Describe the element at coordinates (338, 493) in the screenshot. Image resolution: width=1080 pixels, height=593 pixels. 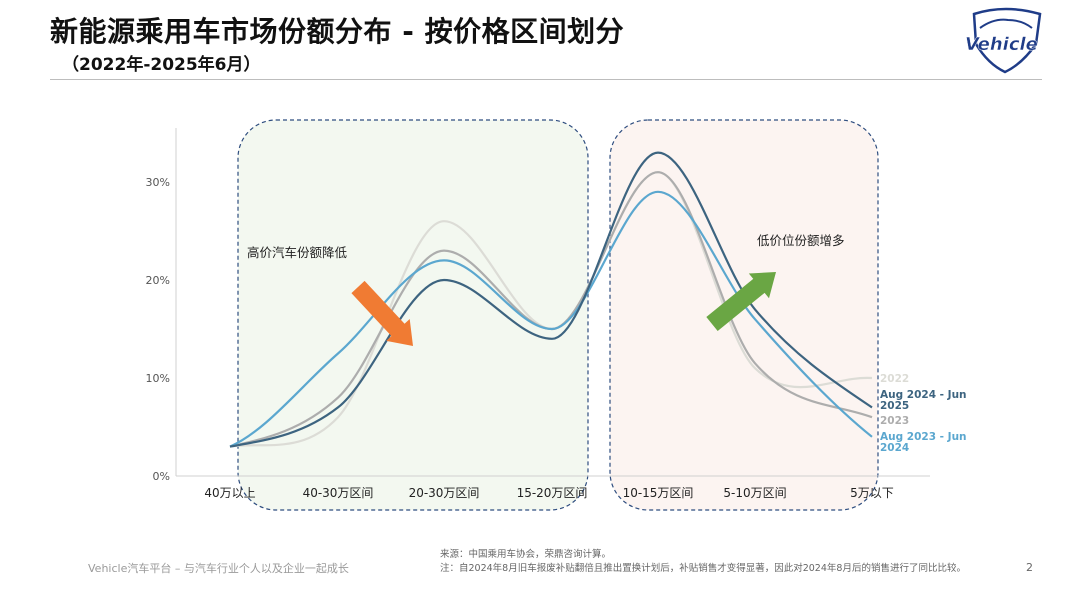
I see `x-tick-label: 40-30万区间` at that location.